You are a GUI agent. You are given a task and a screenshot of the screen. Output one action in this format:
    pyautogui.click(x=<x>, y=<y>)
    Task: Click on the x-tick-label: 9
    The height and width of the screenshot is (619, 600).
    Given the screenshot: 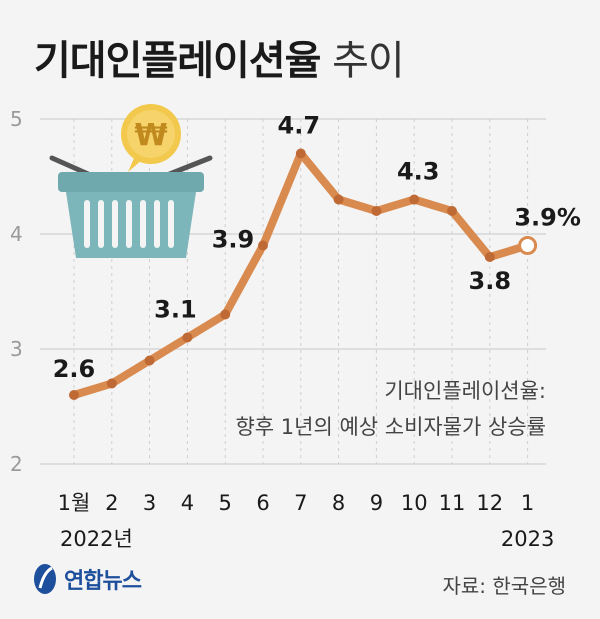 What is the action you would take?
    pyautogui.click(x=376, y=503)
    